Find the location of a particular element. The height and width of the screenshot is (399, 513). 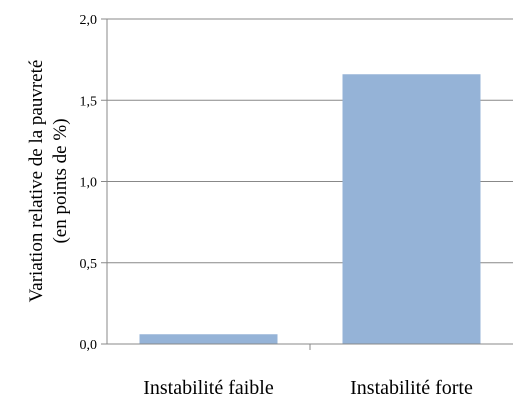

y-tick-label: 2,0 is located at coordinates (89, 20).